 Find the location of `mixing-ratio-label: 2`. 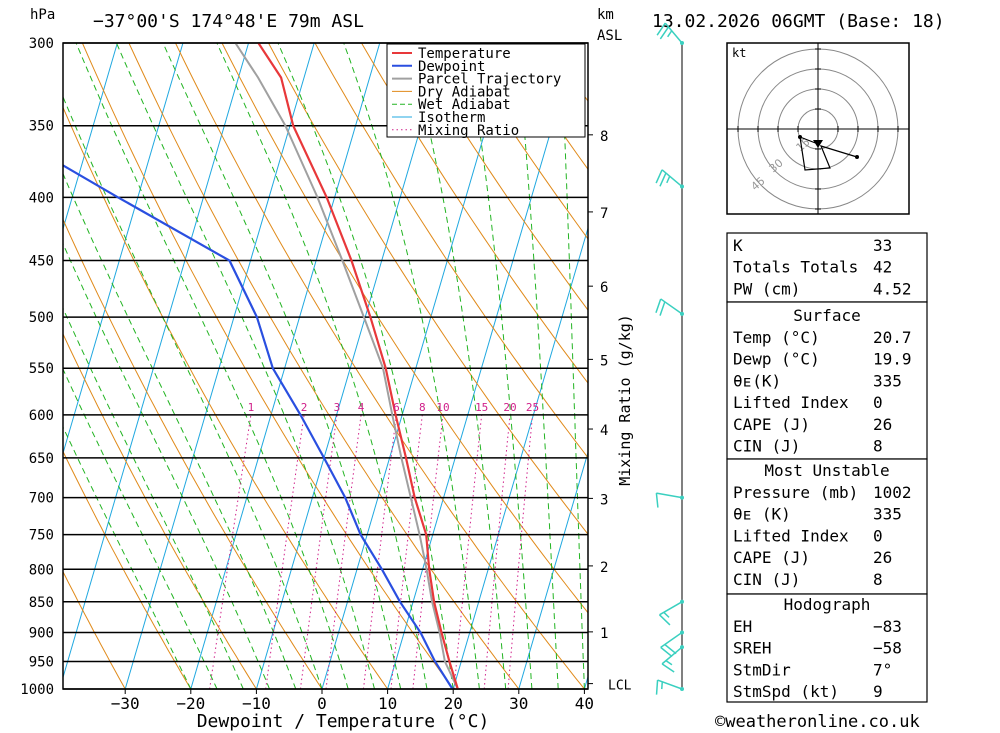

mixing-ratio-label: 2 is located at coordinates (304, 407).